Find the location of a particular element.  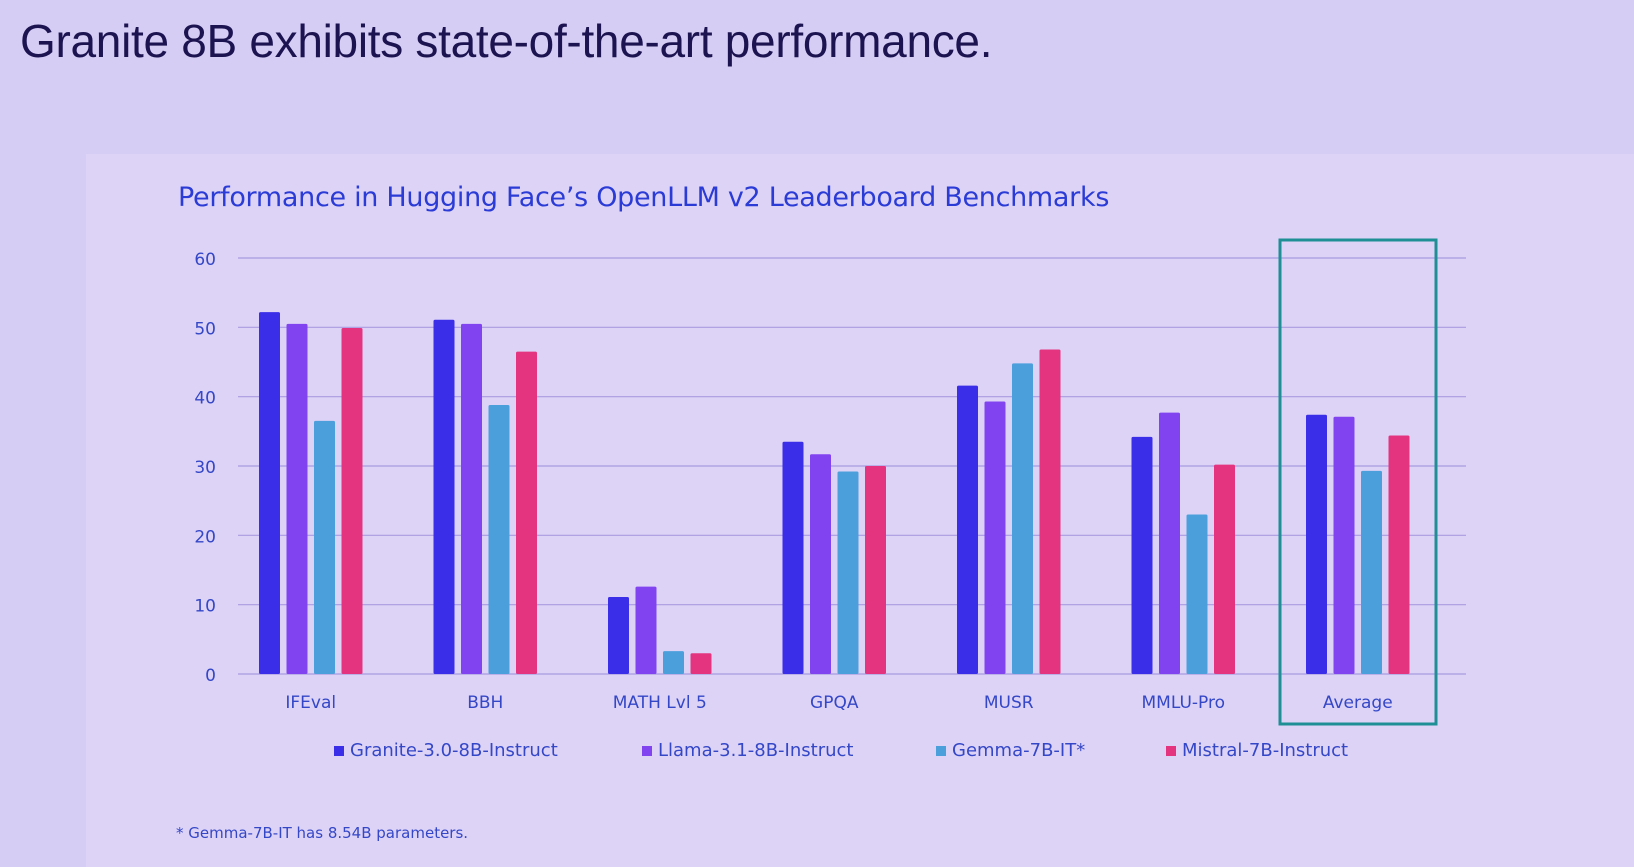

legend-label: Gemma-7B-IT* is located at coordinates (1019, 750).